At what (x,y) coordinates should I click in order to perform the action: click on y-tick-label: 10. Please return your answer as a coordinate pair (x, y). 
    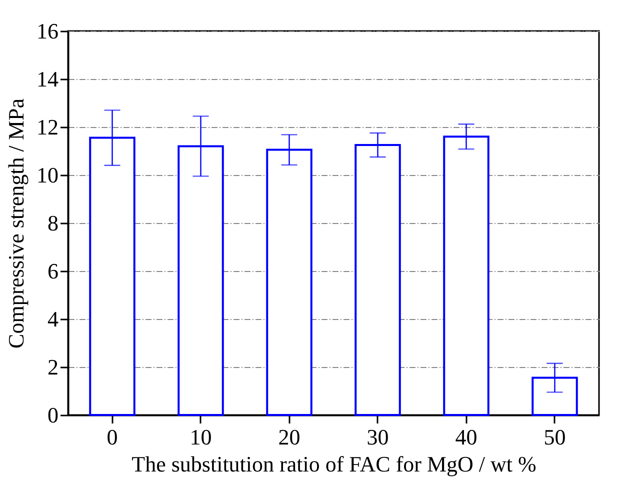
    Looking at the image, I should click on (47, 175).